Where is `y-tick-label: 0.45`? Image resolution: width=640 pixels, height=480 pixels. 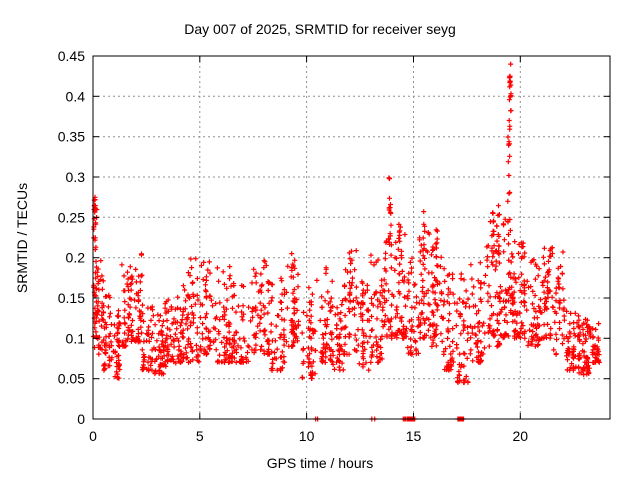 y-tick-label: 0.45 is located at coordinates (71, 56).